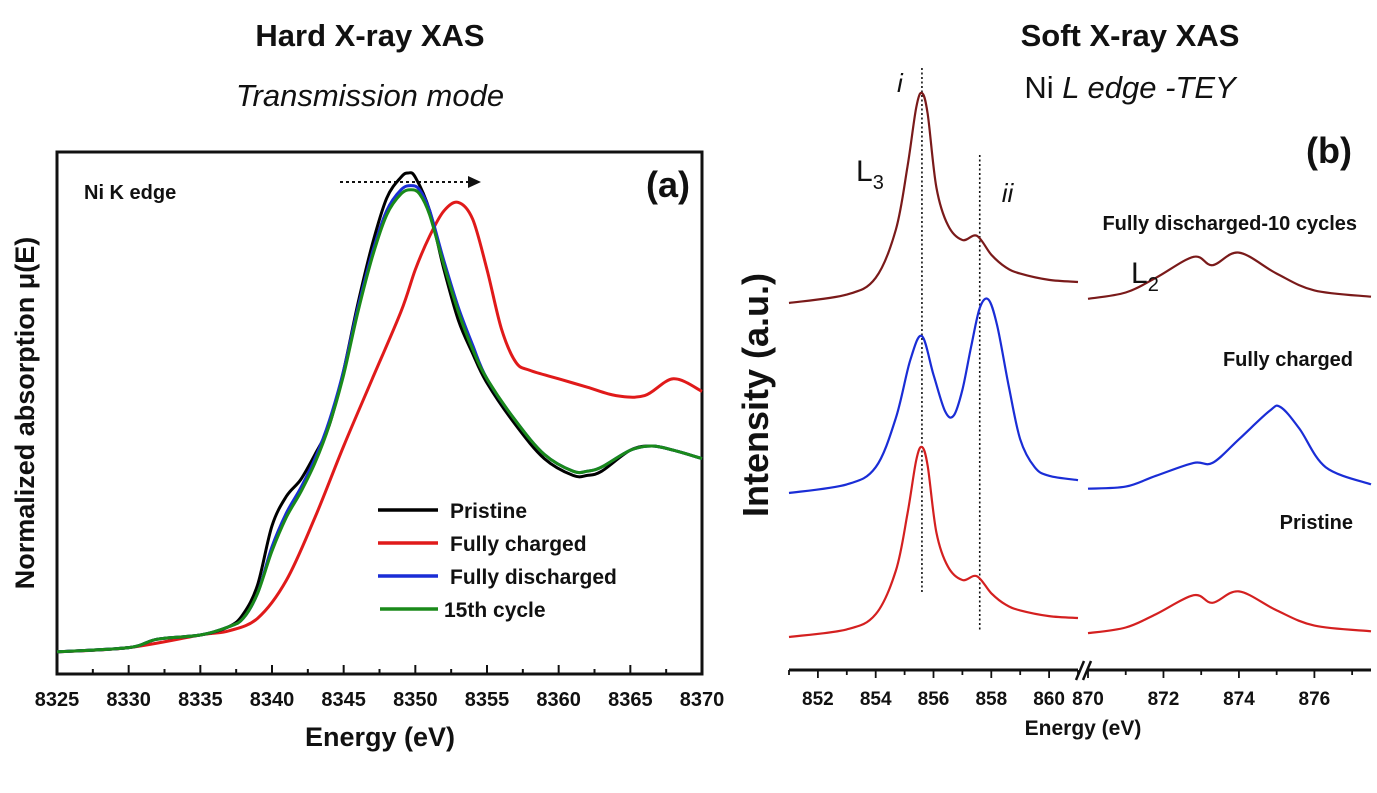  I want to click on l2-sub: 2, so click(1153, 285).